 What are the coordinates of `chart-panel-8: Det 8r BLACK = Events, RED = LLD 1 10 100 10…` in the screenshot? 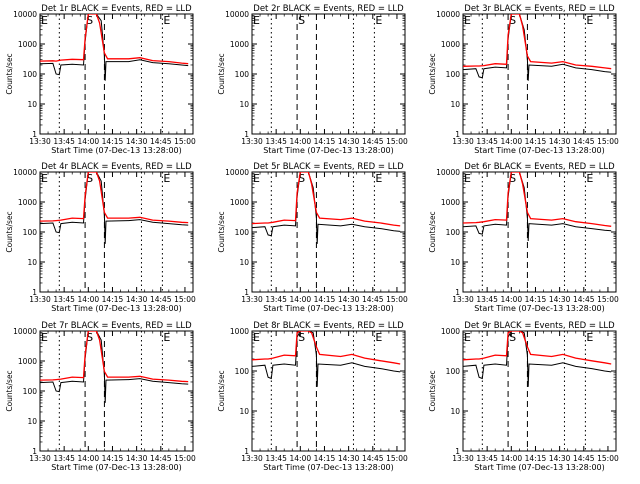 It's located at (312, 396).